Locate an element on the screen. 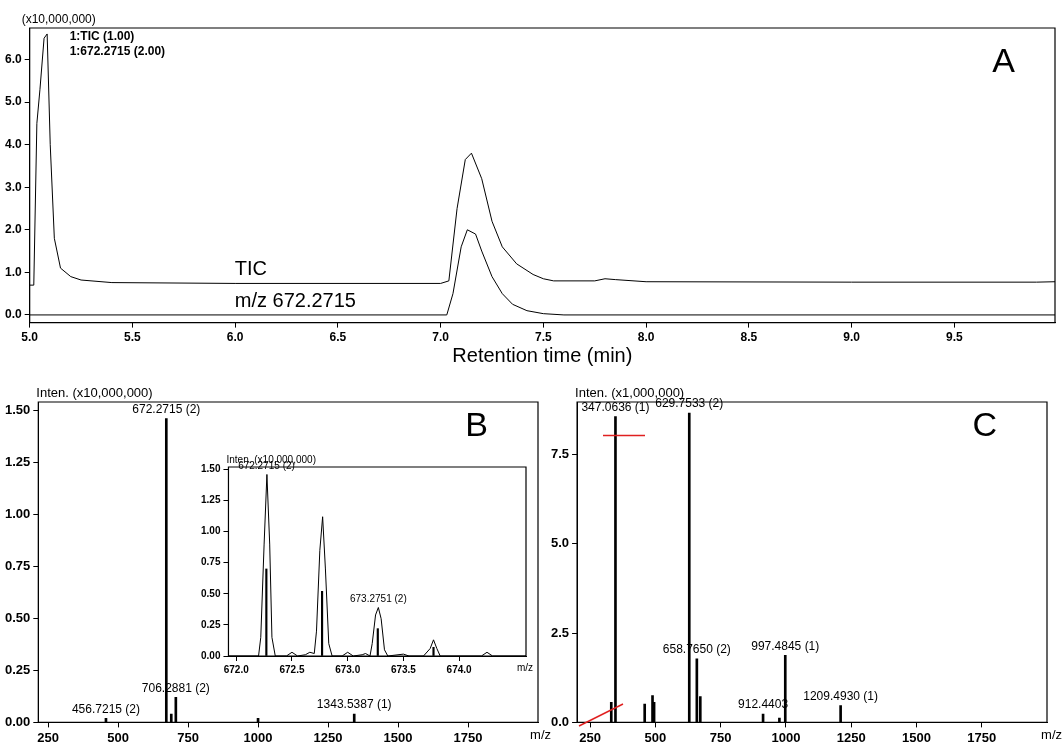 This screenshot has height=751, width=1063. annotation: 673.2751 (2) is located at coordinates (378, 599).